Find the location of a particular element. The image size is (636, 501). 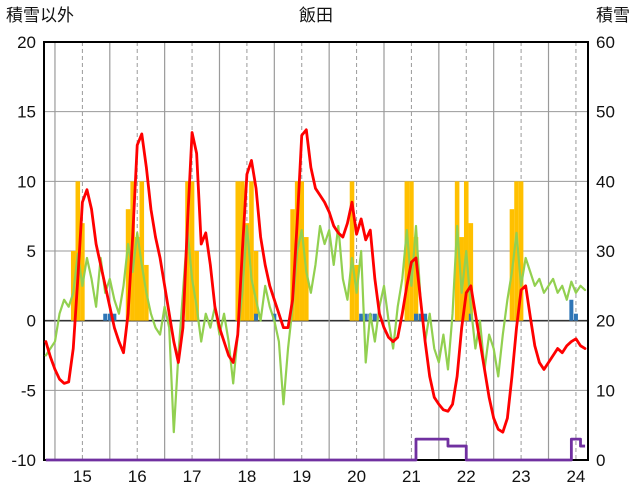

svg-text: 40 is located at coordinates (605, 181).